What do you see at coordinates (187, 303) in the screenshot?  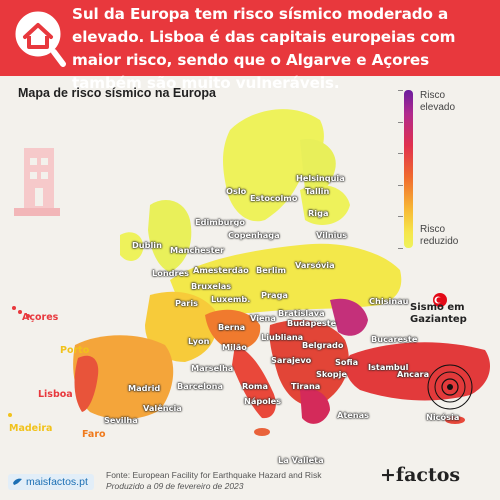 I see `city-label: Paris` at bounding box center [187, 303].